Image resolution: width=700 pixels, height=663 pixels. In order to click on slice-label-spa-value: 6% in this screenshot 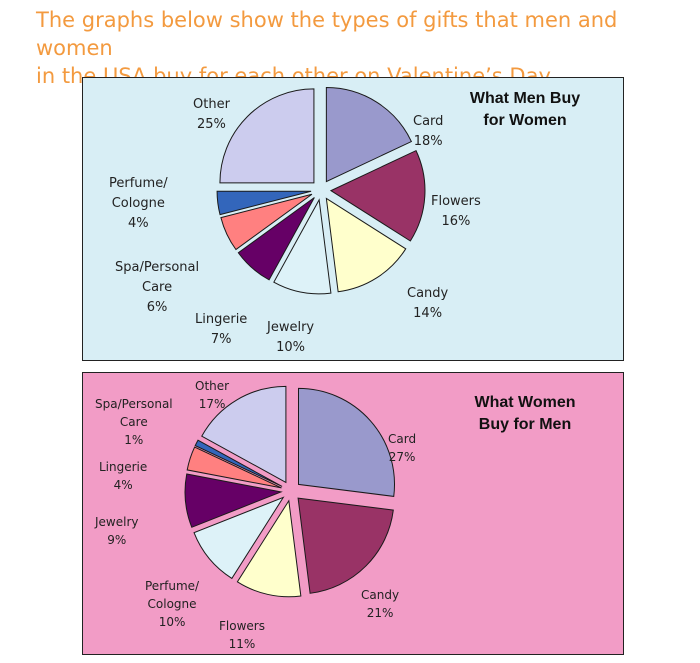, I will do `click(157, 307)`.